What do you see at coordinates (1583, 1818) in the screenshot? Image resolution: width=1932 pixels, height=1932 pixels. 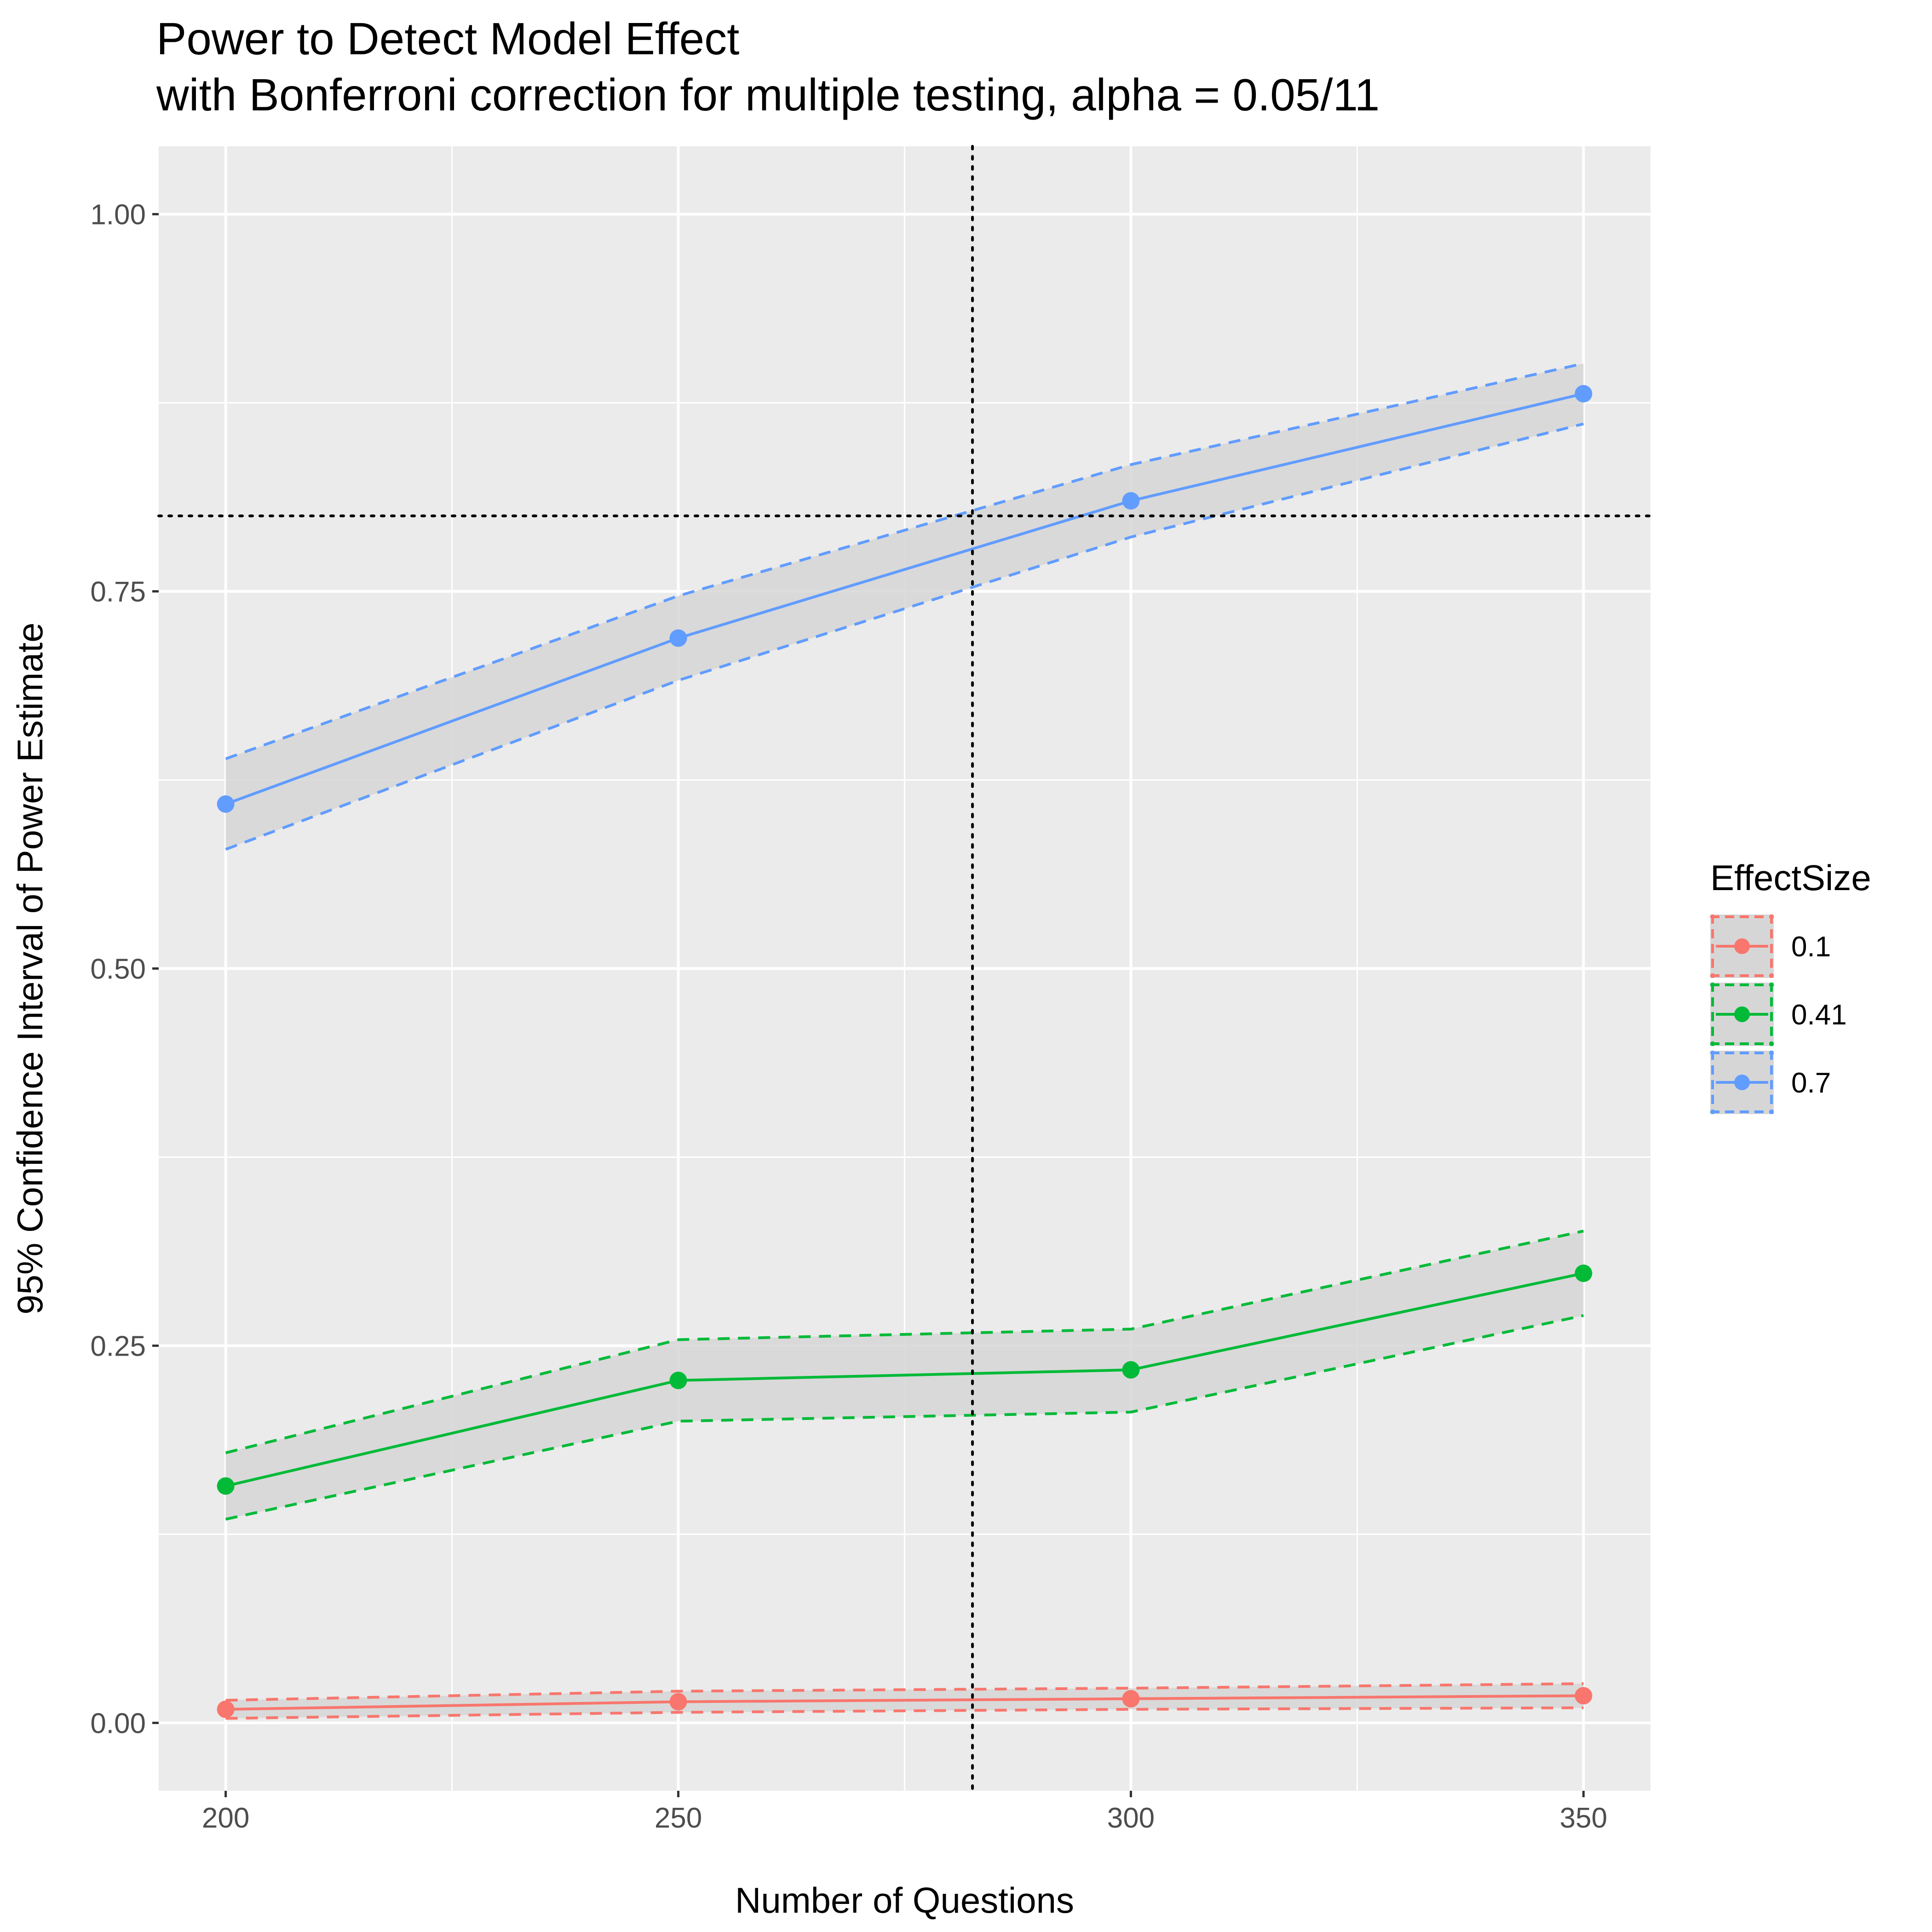 I see `x-tick-label: 350` at bounding box center [1583, 1818].